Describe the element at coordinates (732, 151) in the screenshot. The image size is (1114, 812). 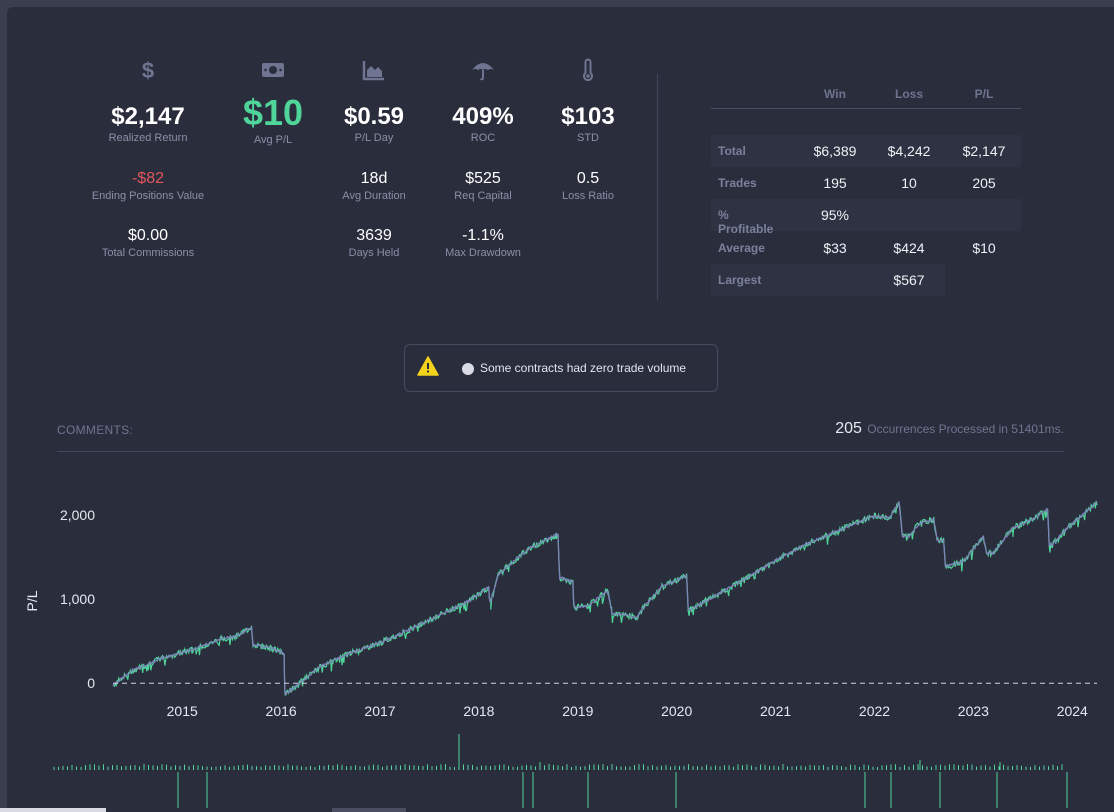
I see `row-label: Total` at that location.